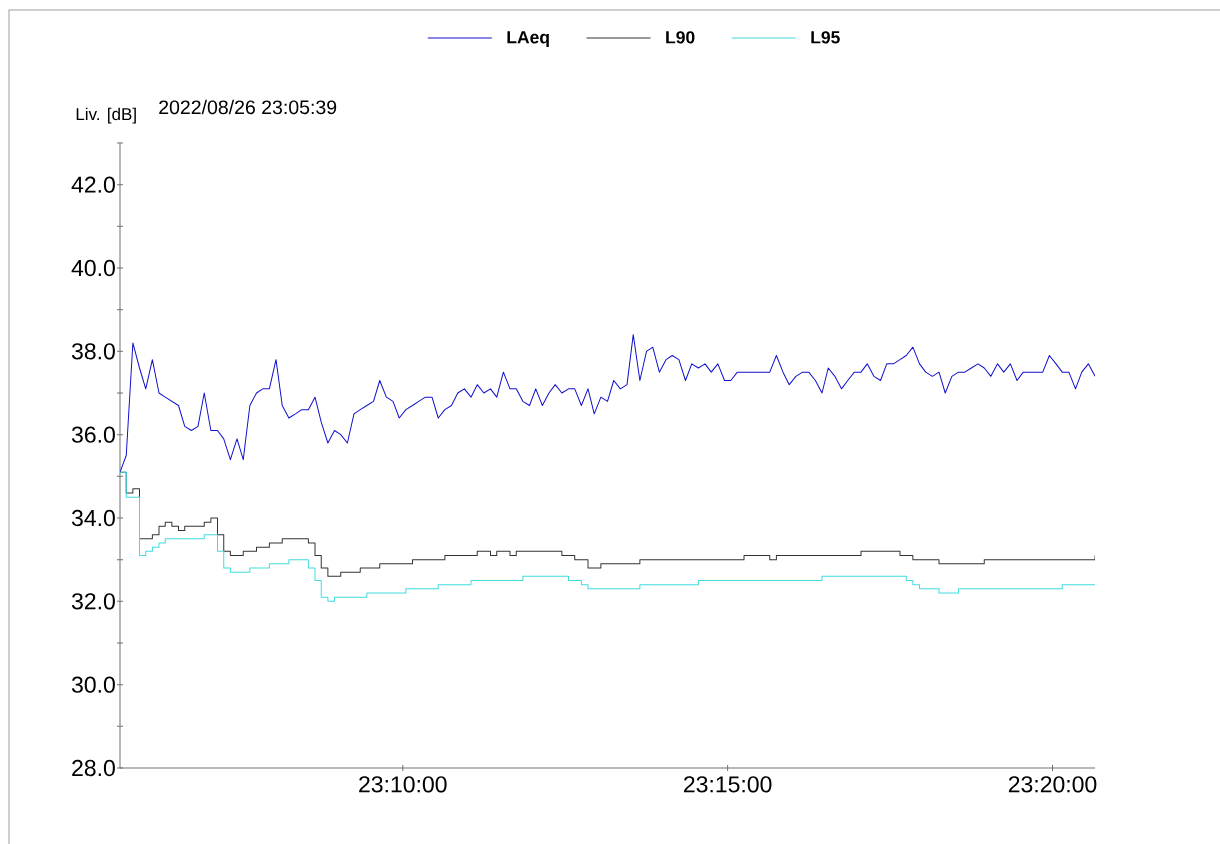  I want to click on y-axis-title: Liv. [dB], so click(106, 115).